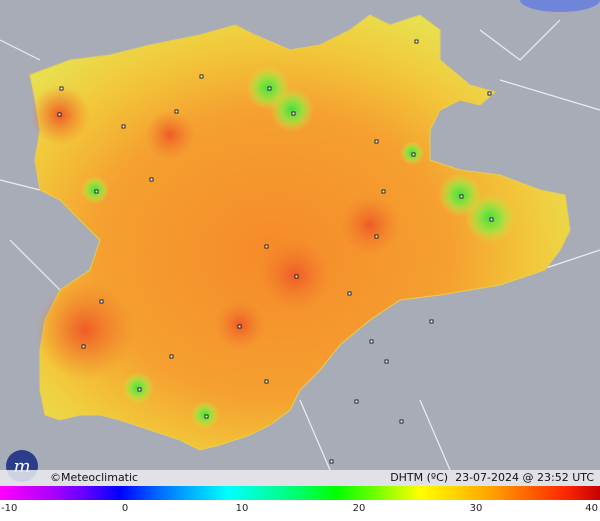  I want to click on scale-tick-label: 30, so click(476, 508).